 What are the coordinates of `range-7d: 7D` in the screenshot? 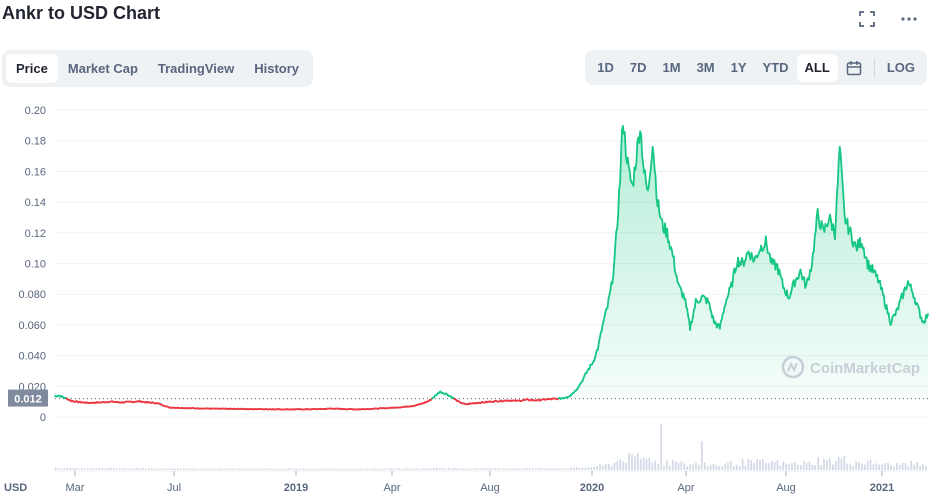 It's located at (638, 67).